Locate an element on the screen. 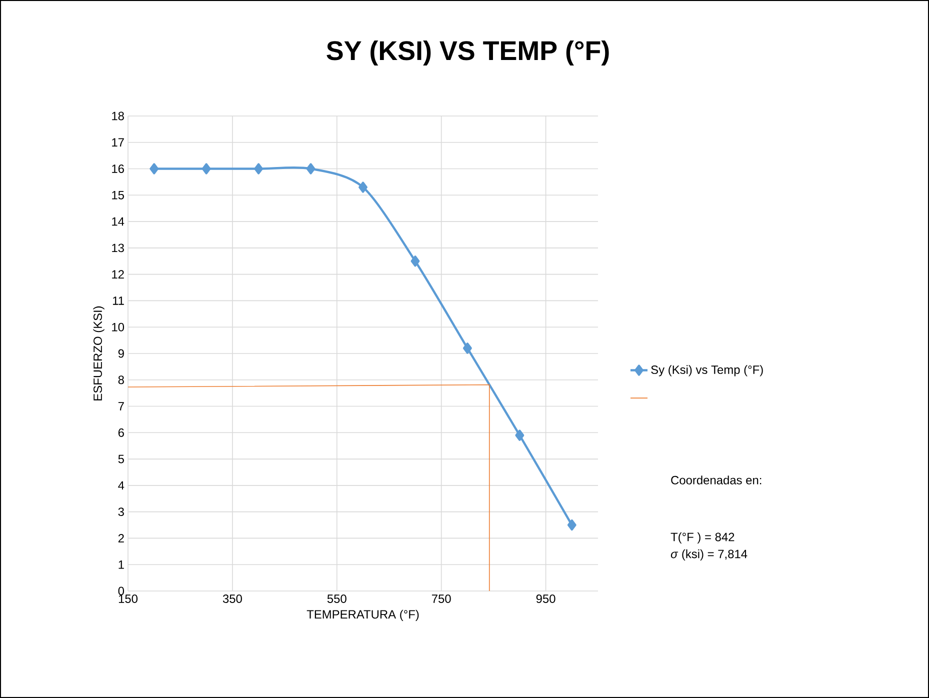 The height and width of the screenshot is (698, 929). y-tick-label: 18 is located at coordinates (118, 116).